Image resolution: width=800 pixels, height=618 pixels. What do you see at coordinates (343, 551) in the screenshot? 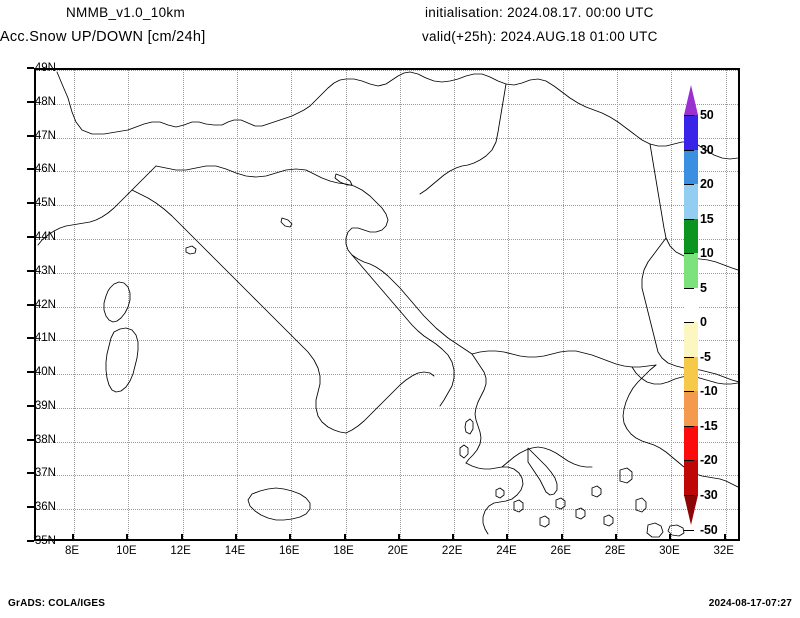
I see `longitude-tick-label: 18E` at bounding box center [343, 551].